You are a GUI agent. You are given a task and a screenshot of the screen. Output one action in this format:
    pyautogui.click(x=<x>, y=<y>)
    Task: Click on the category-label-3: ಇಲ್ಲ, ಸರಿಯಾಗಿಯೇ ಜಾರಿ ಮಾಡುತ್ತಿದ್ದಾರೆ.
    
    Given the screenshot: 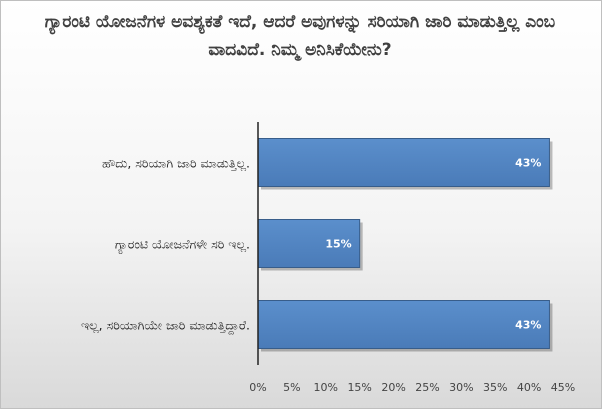 What is the action you would take?
    pyautogui.click(x=165, y=326)
    